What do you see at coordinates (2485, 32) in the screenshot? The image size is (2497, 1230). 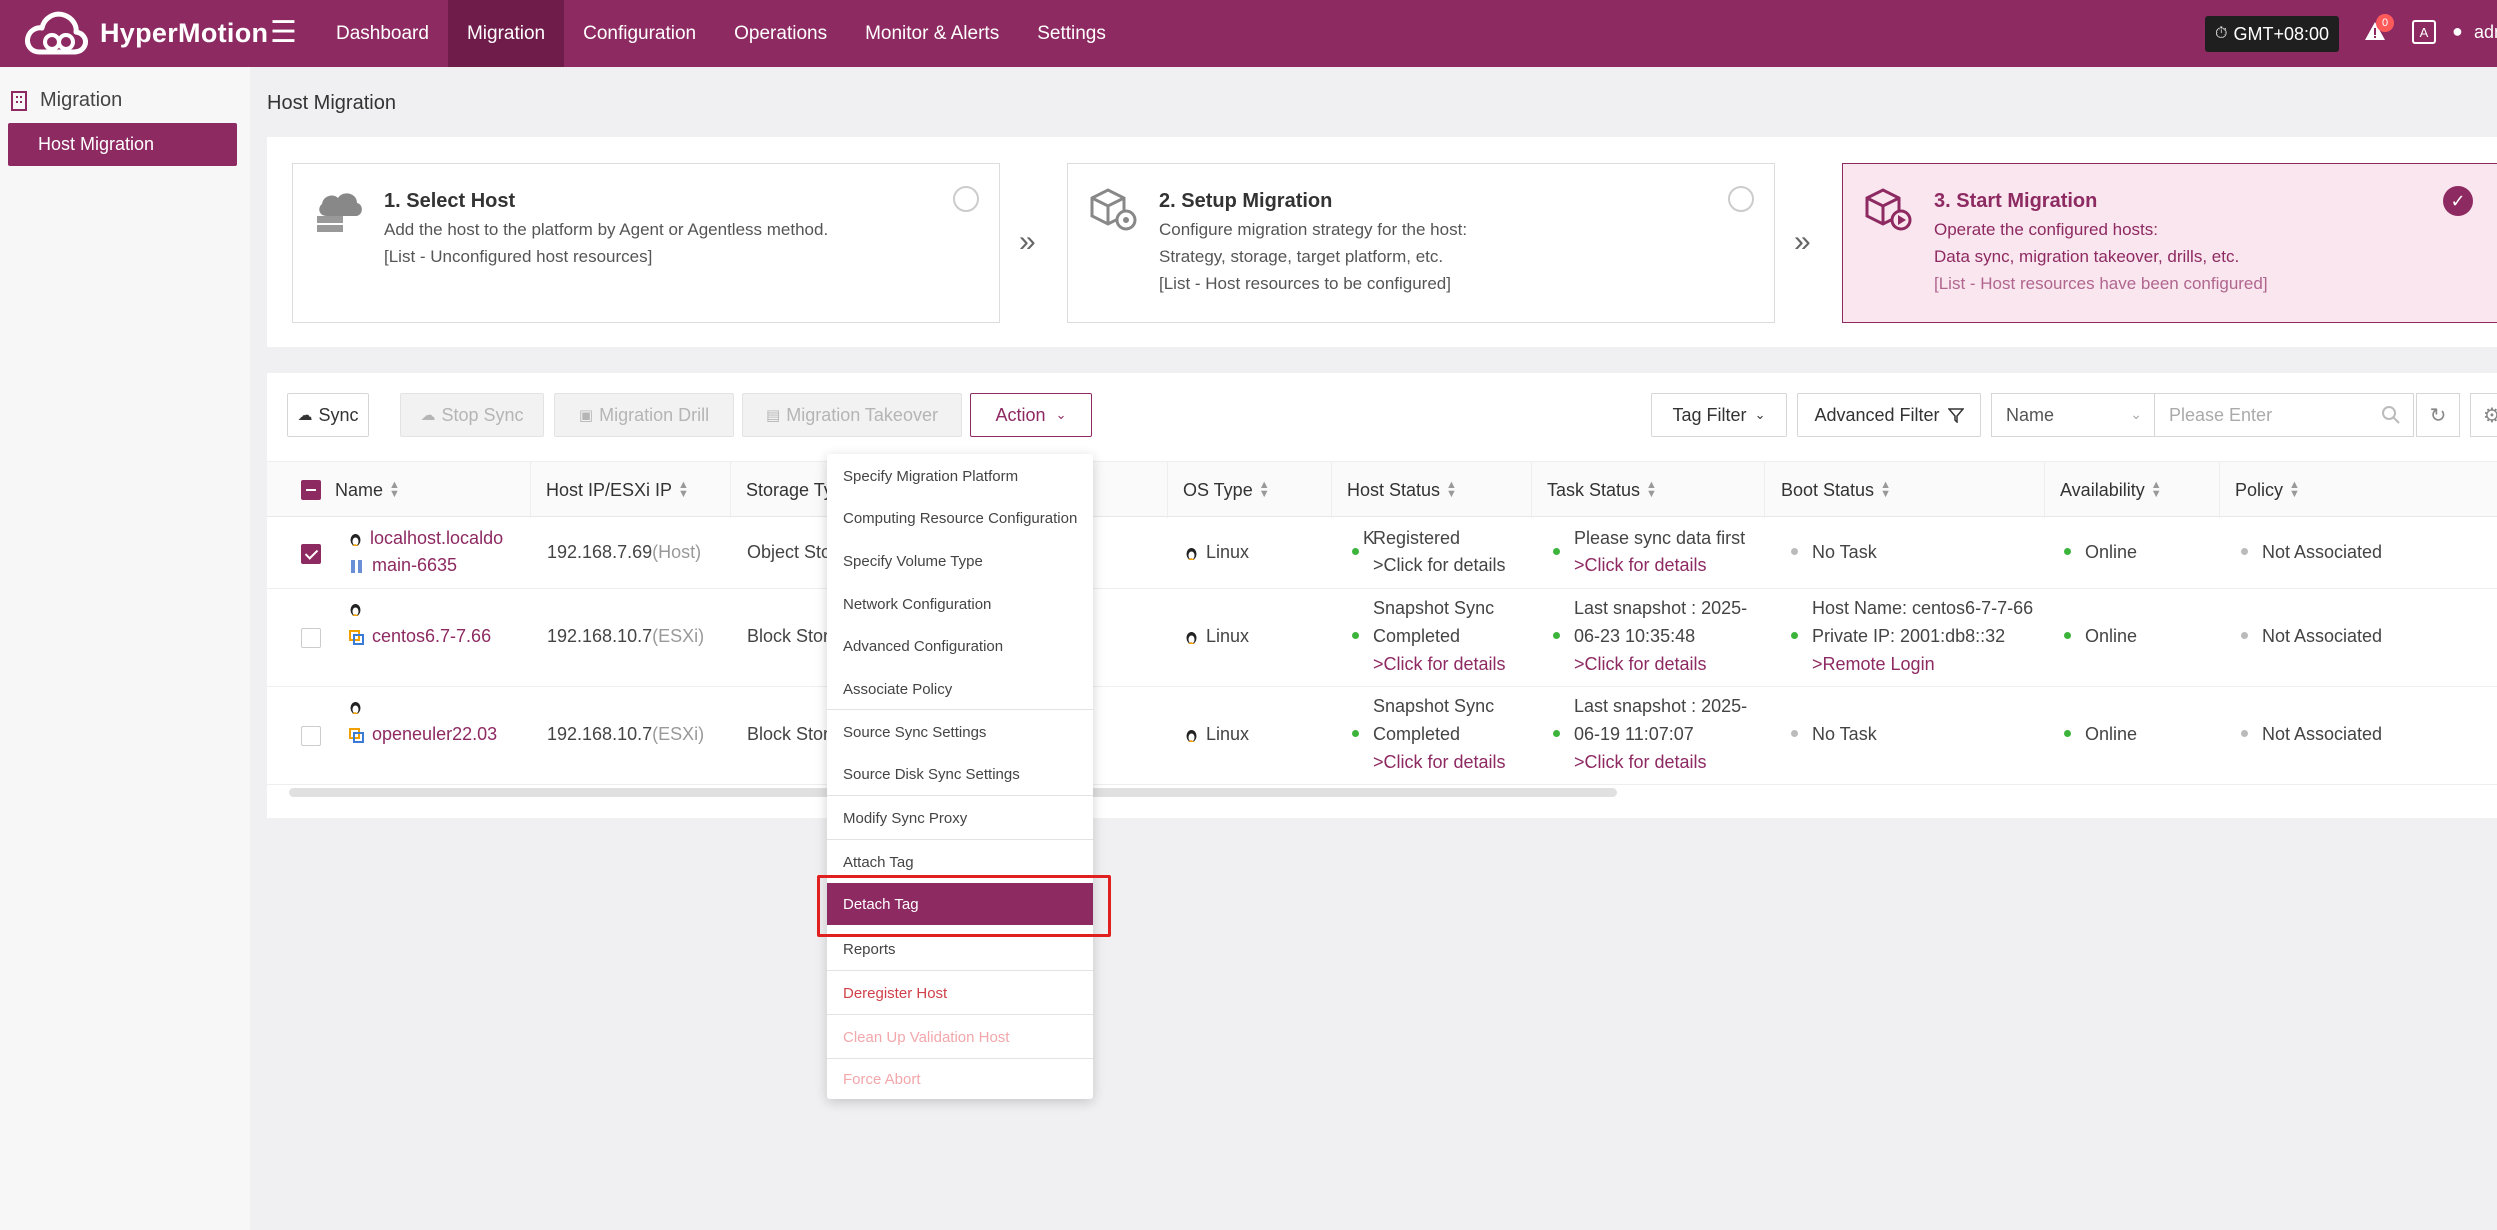 I see `user-name: adm` at bounding box center [2485, 32].